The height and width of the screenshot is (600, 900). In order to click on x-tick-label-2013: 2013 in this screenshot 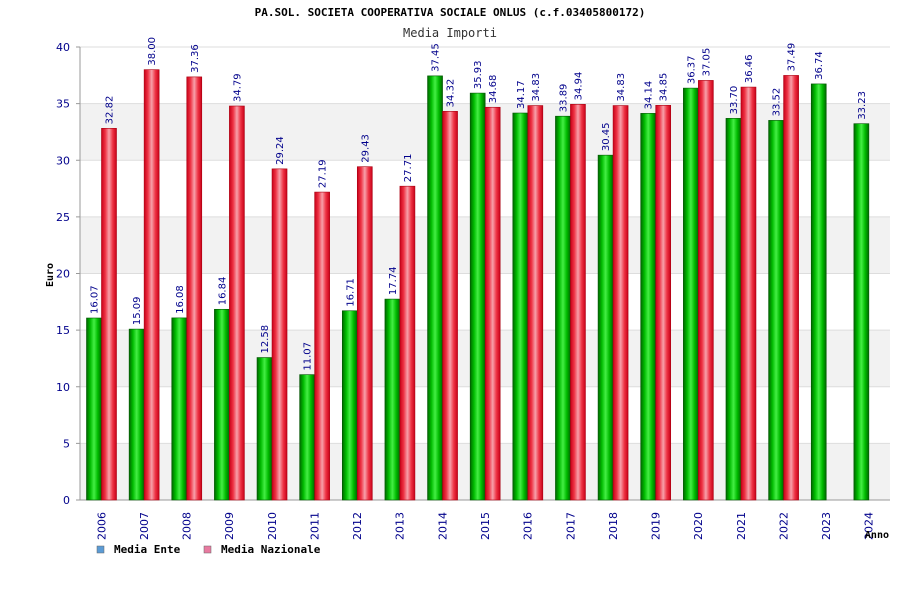, I will do `click(400, 526)`.